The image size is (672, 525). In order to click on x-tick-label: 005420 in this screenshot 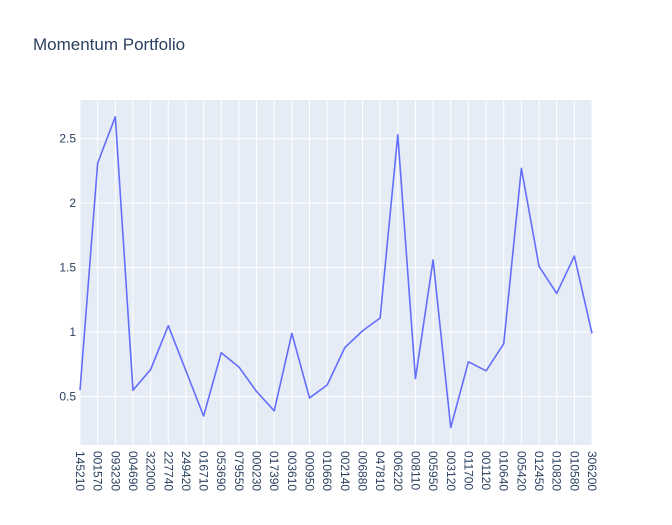, I will do `click(521, 471)`.